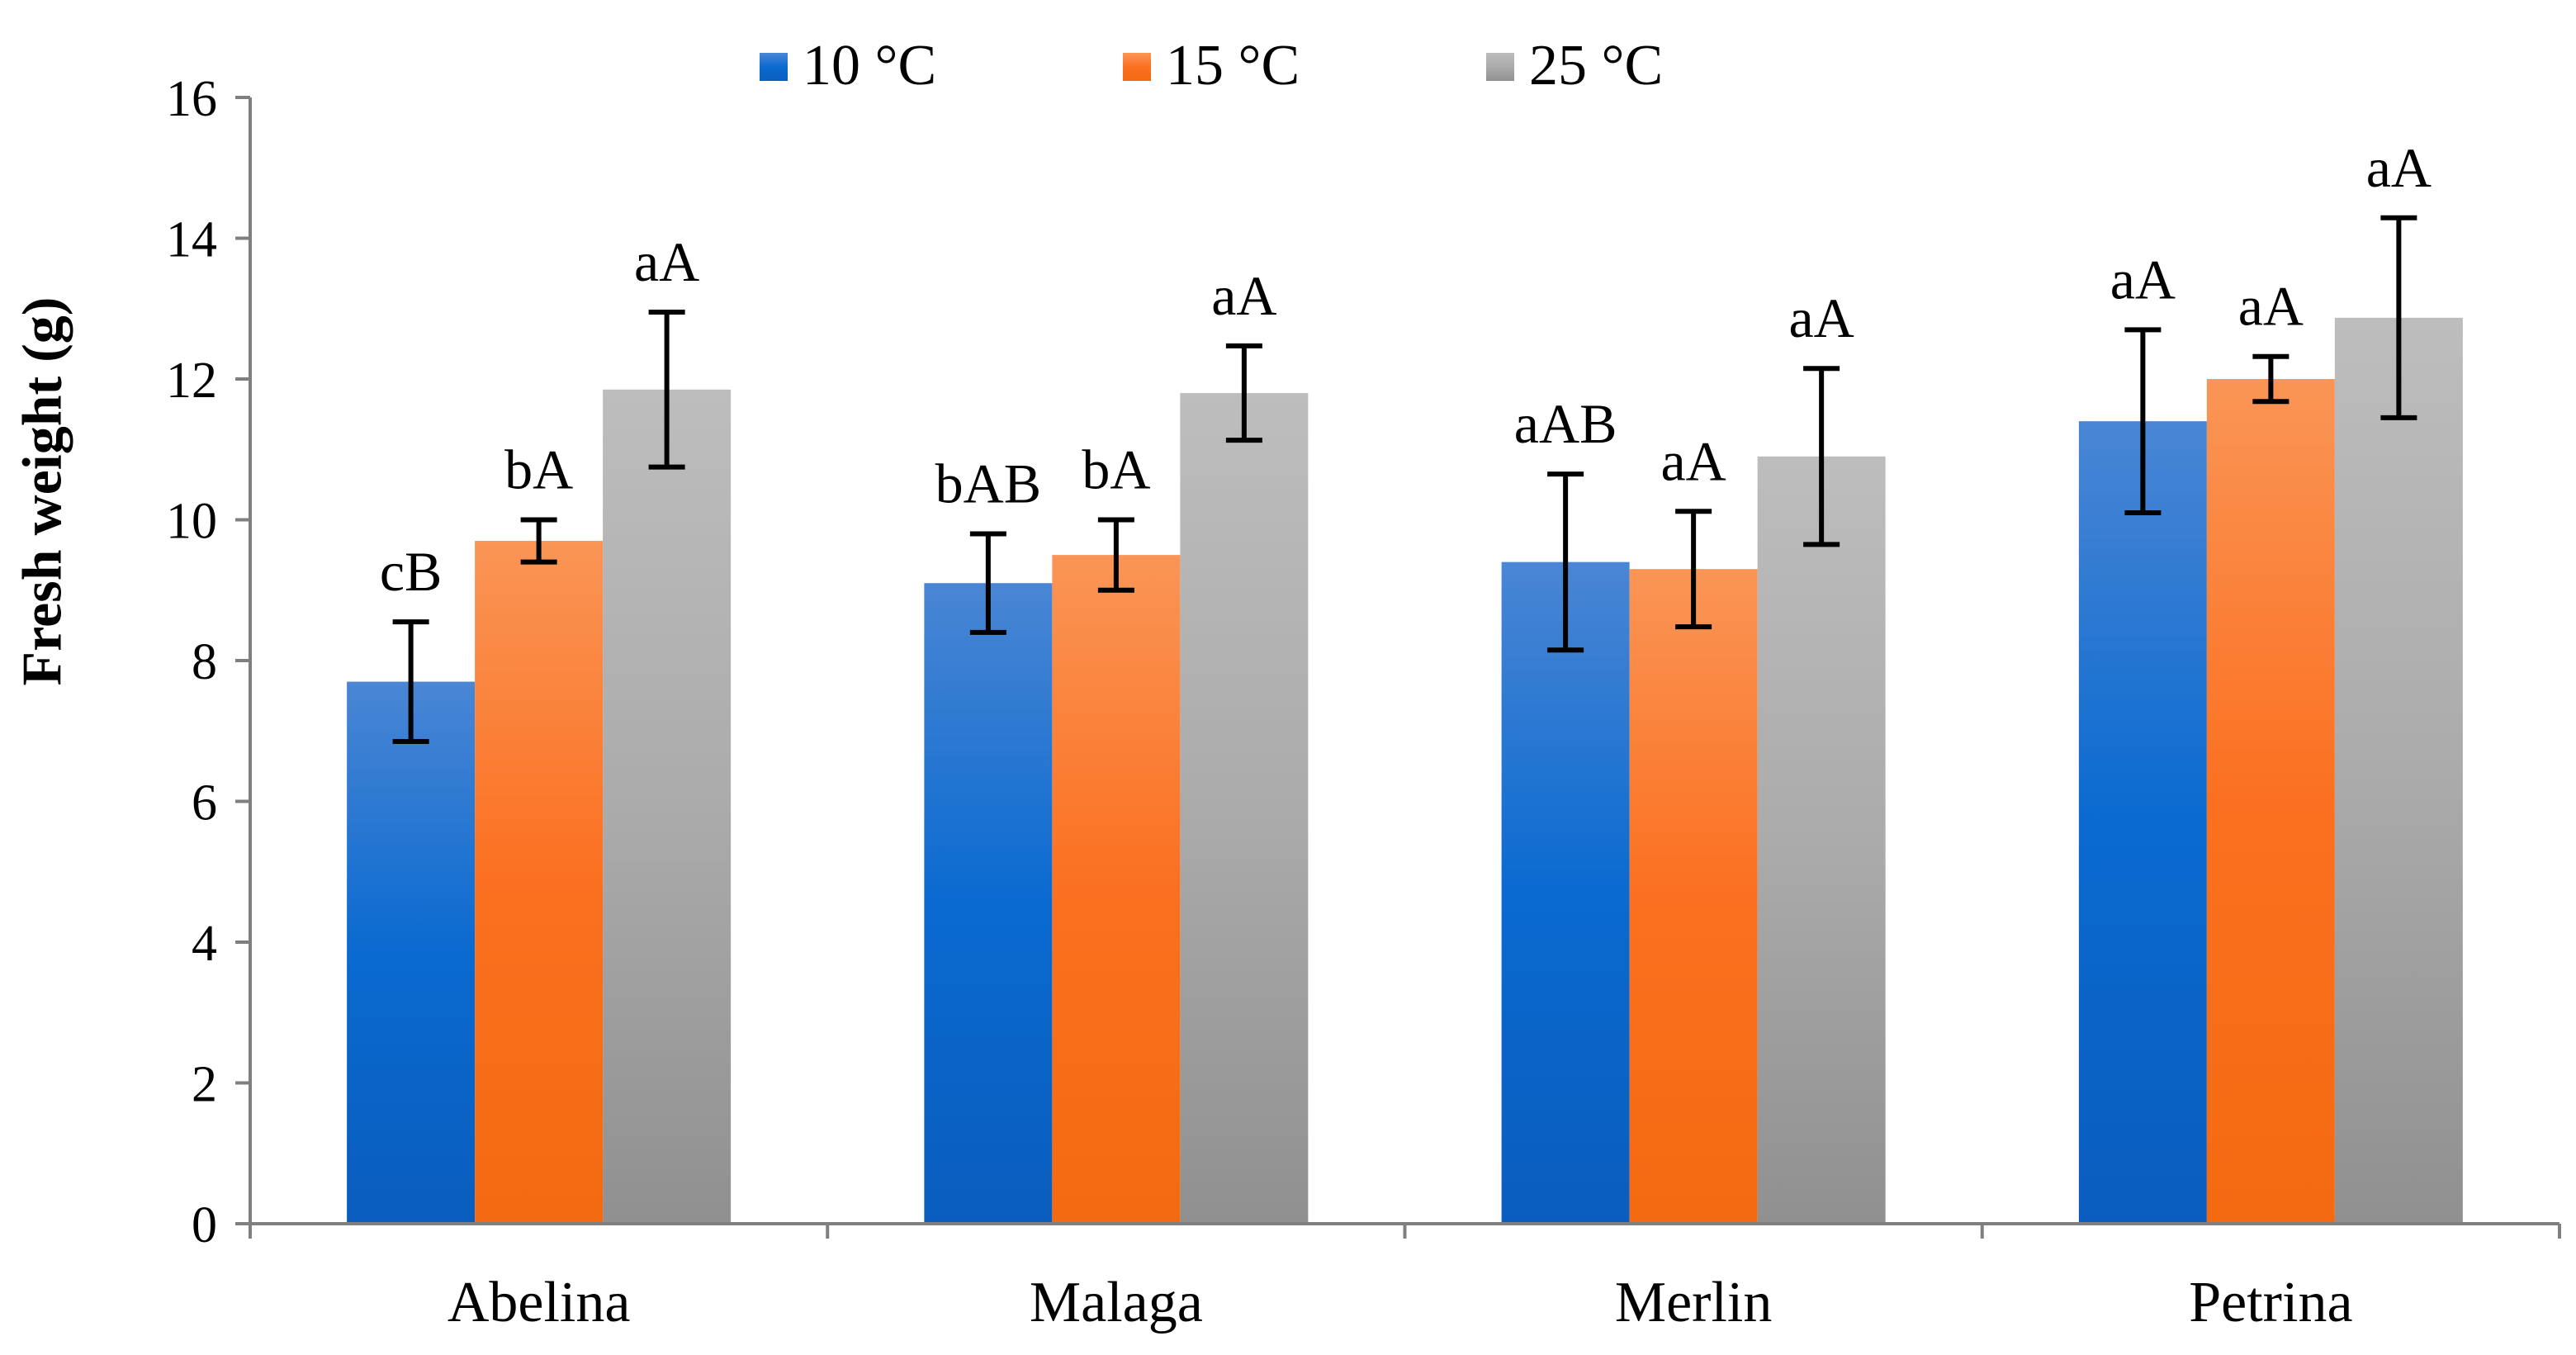 This screenshot has width=2576, height=1355. I want to click on significance-label: cB, so click(411, 571).